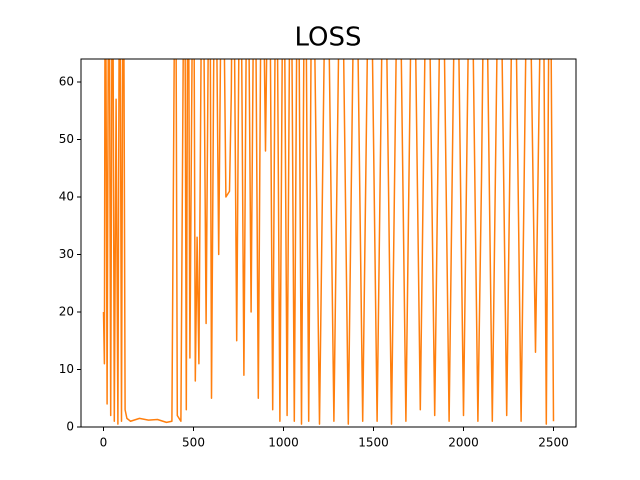  Describe the element at coordinates (463, 443) in the screenshot. I see `x-tick-label: 2000` at that location.